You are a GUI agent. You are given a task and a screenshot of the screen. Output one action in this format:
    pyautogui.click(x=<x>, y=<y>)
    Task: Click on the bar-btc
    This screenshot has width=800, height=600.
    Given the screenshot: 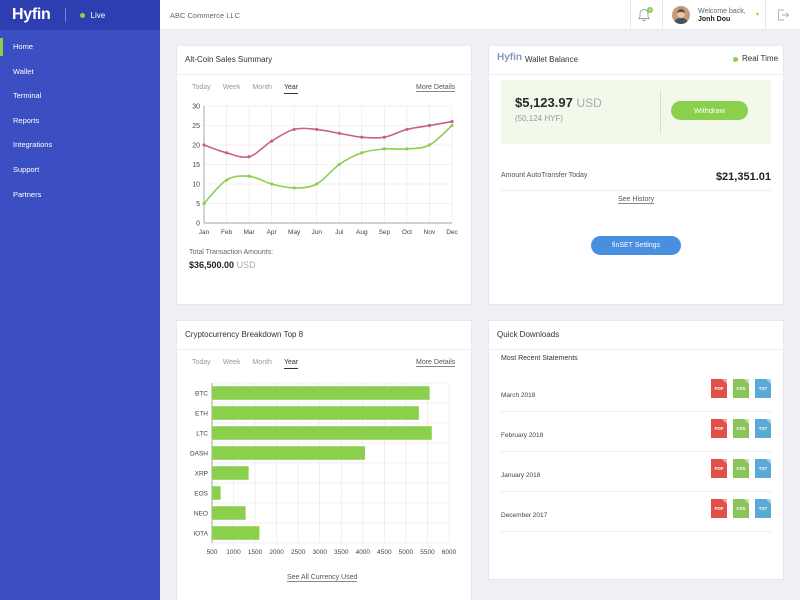 What is the action you would take?
    pyautogui.click(x=321, y=393)
    